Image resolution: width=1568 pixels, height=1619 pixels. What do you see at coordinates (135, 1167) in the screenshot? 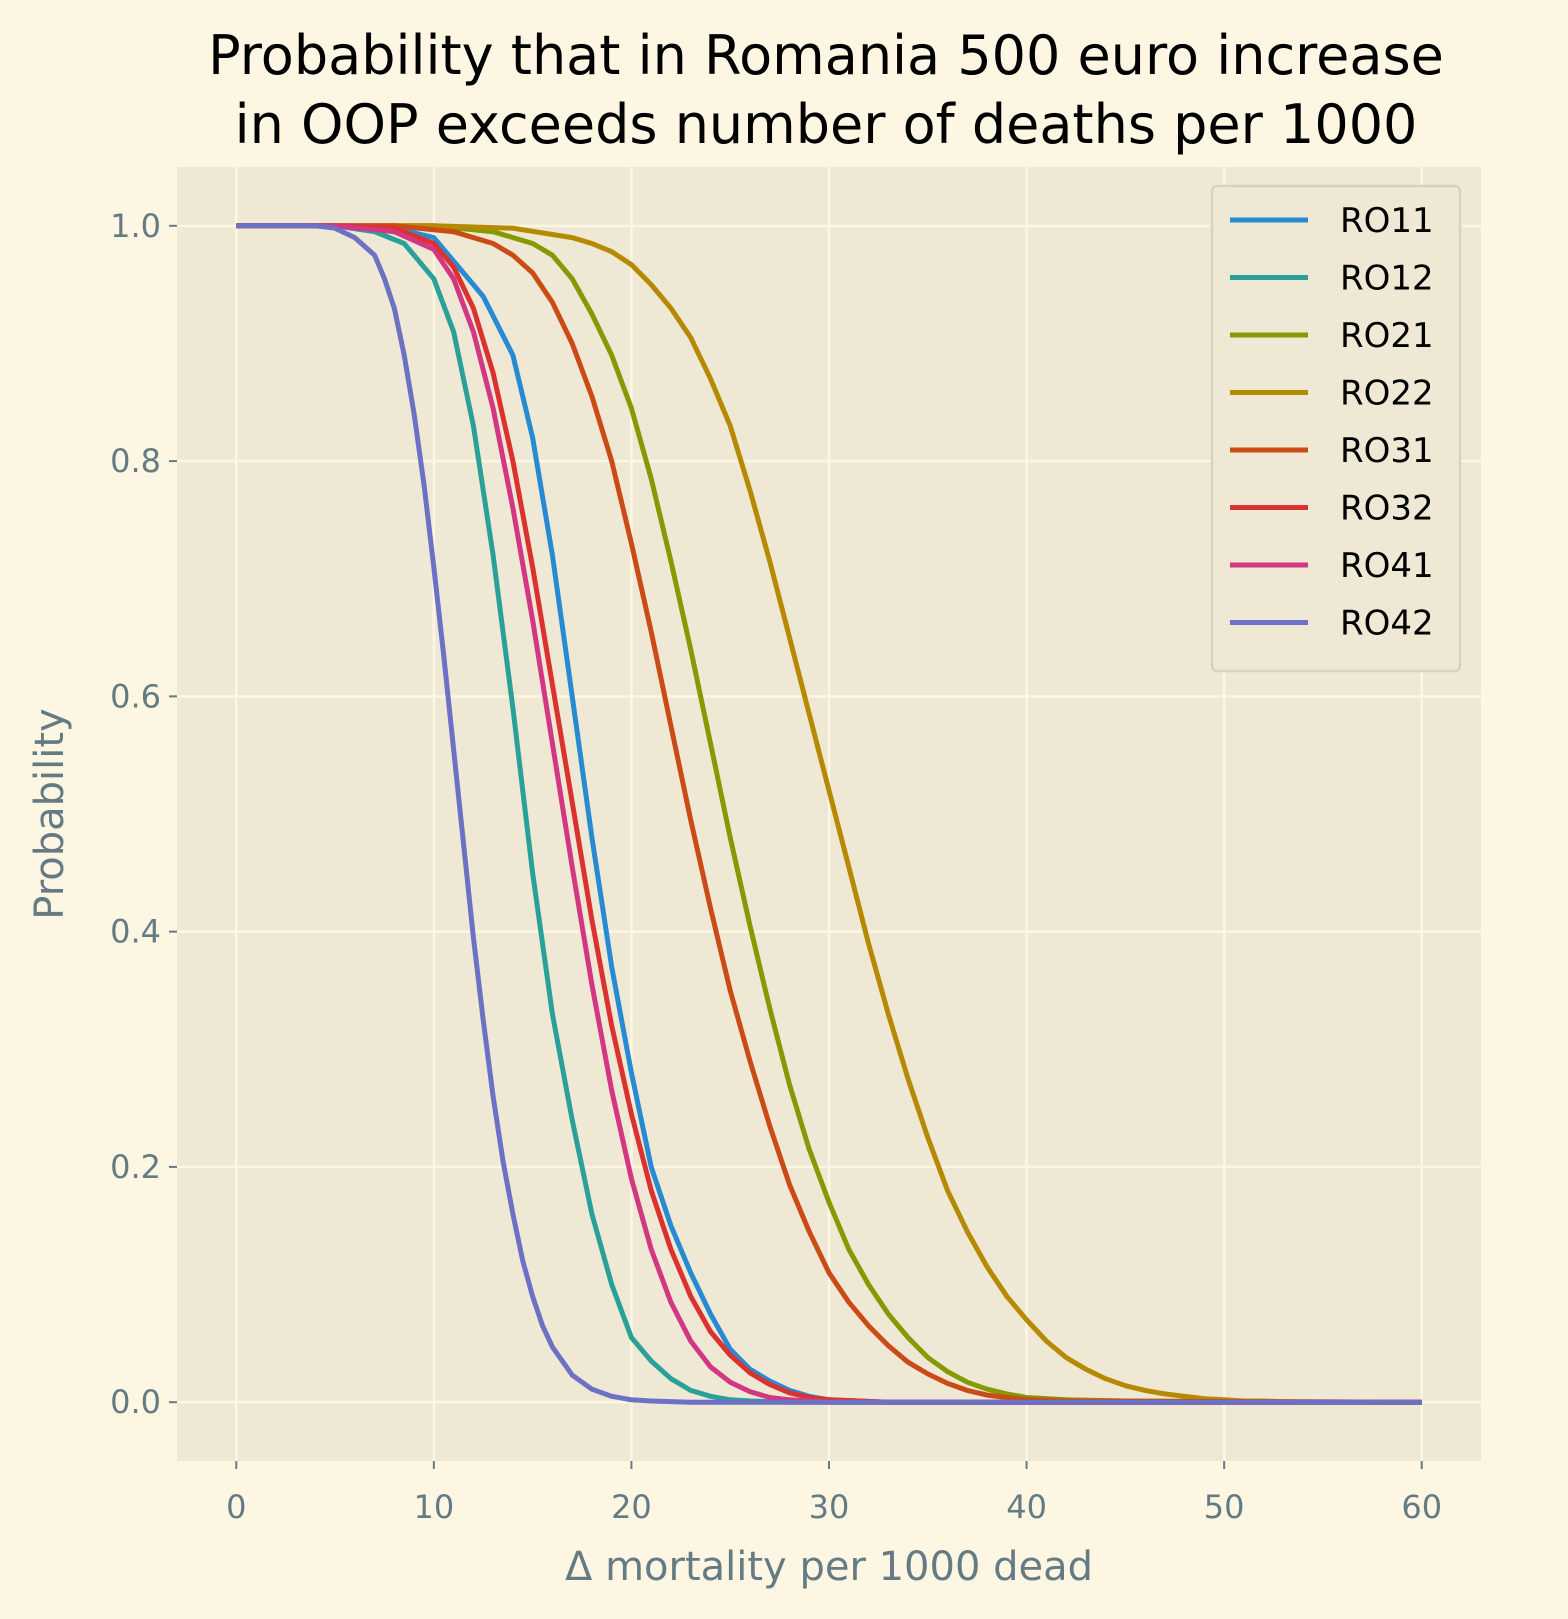
I see `y-tick-label: 0.2` at bounding box center [135, 1167].